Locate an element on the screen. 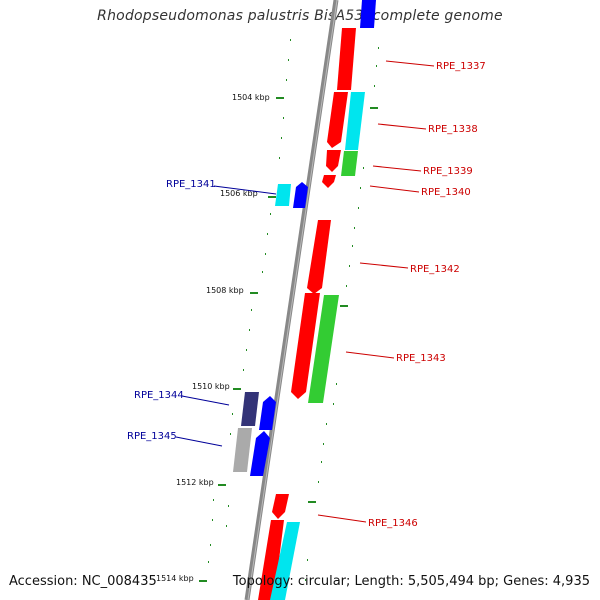 This screenshot has width=600, height=600. scale-label-1510: 1510 kbp is located at coordinates (211, 386).